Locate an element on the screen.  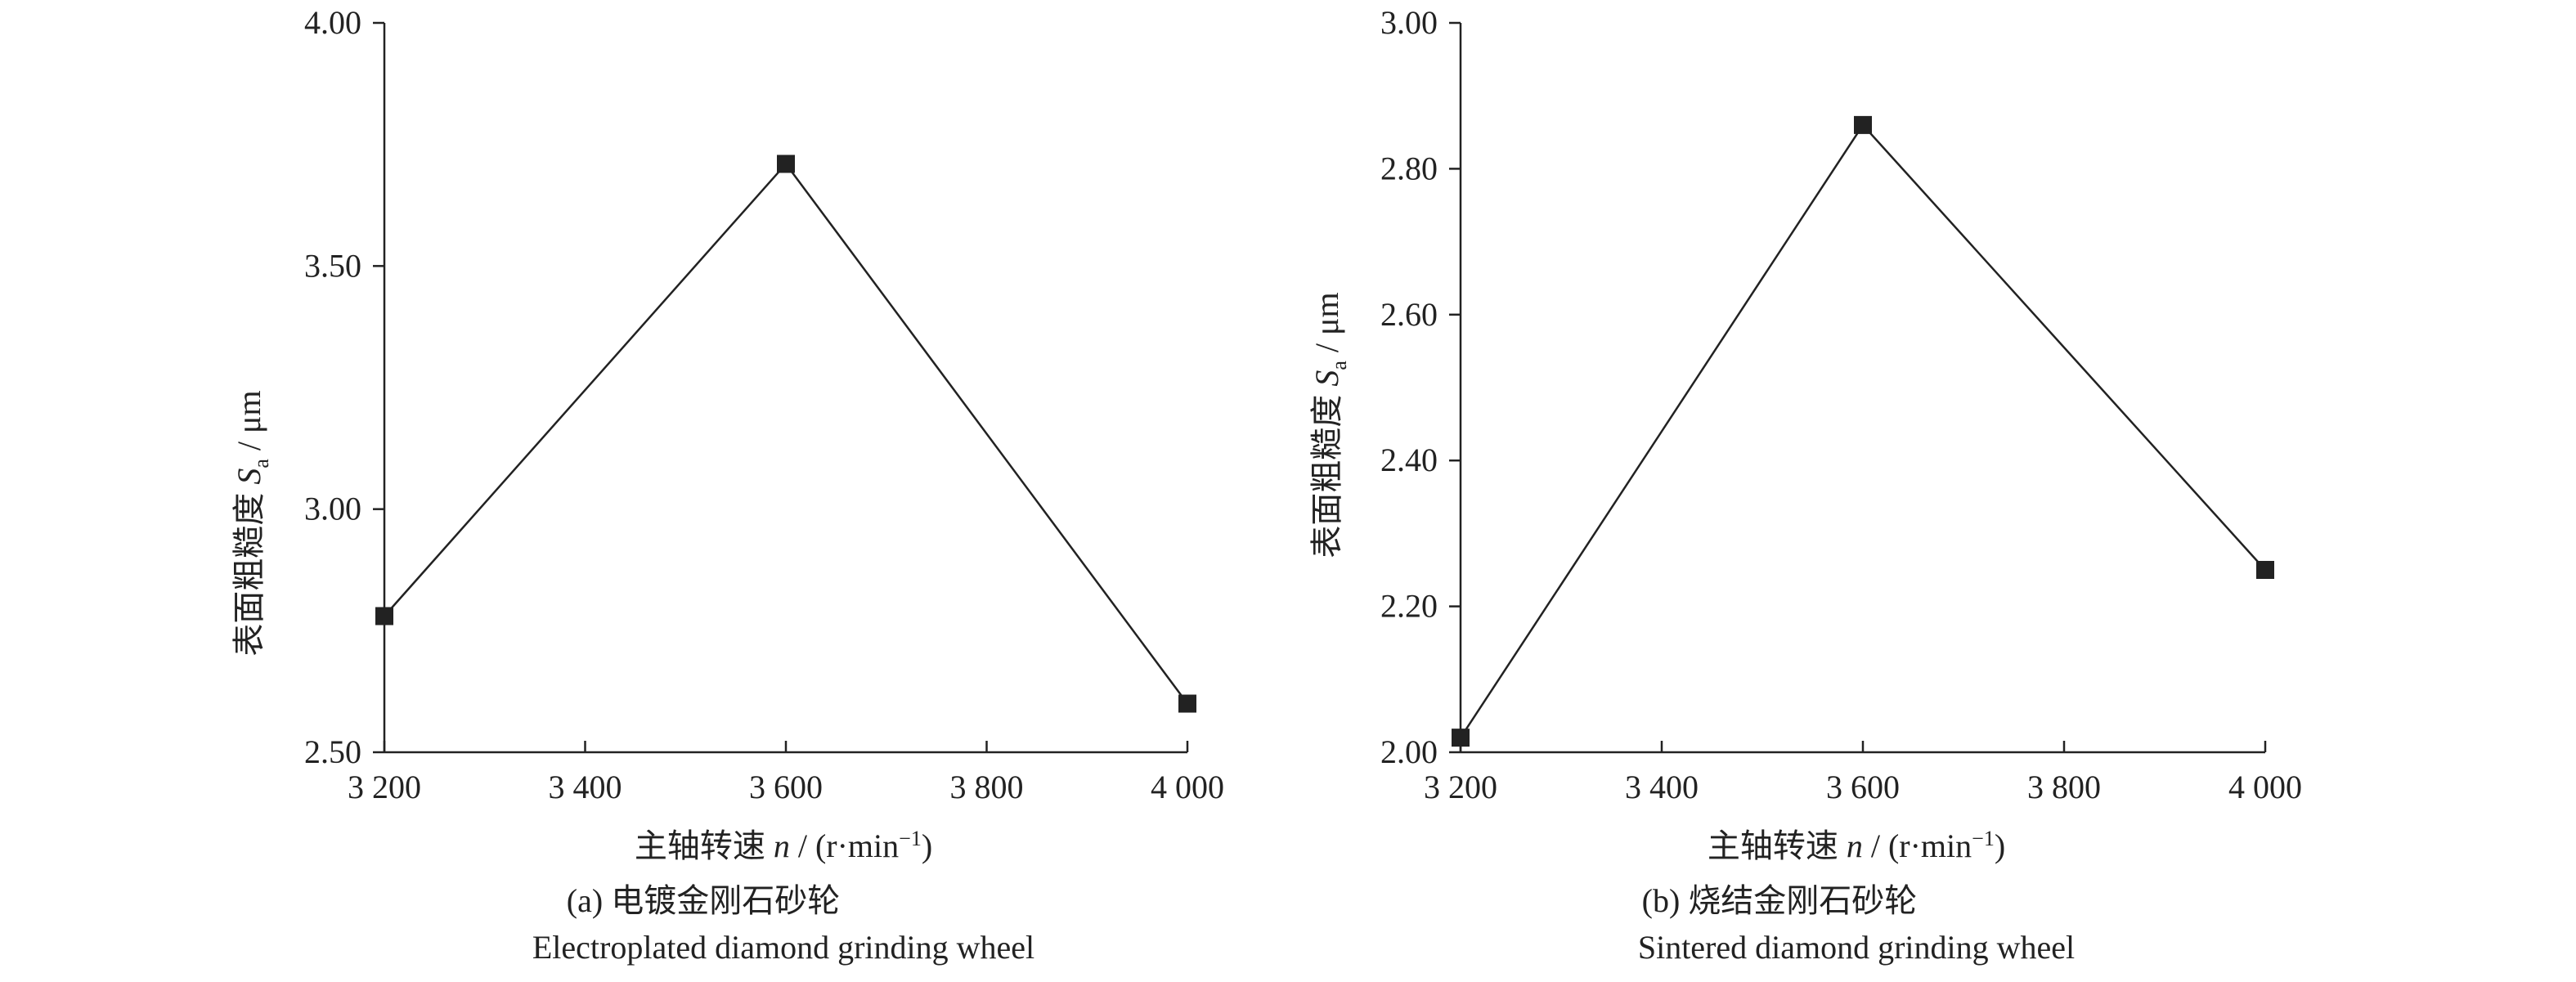
y-tick-label-a: 3.00 is located at coordinates (333, 509).